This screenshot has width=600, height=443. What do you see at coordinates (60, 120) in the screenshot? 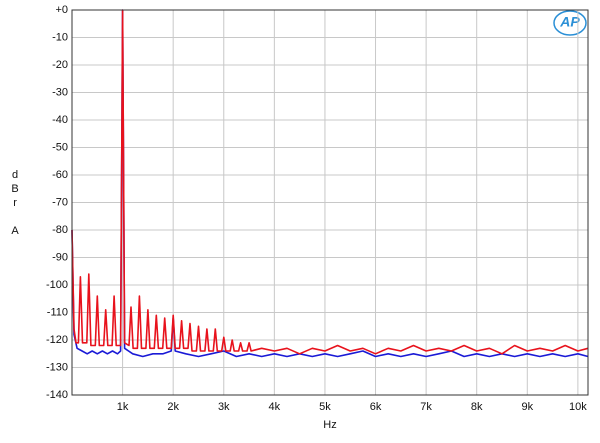
I see `y-tick-label: -40` at bounding box center [60, 120].